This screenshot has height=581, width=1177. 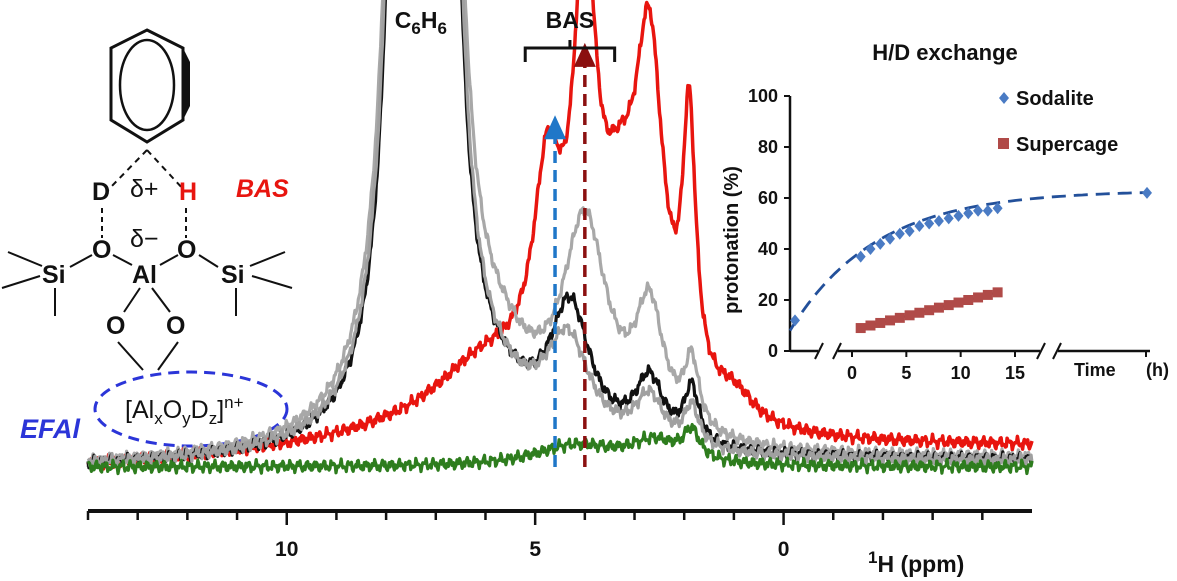 I want to click on legend-supercage-label: Supercage, so click(x=1067, y=145).